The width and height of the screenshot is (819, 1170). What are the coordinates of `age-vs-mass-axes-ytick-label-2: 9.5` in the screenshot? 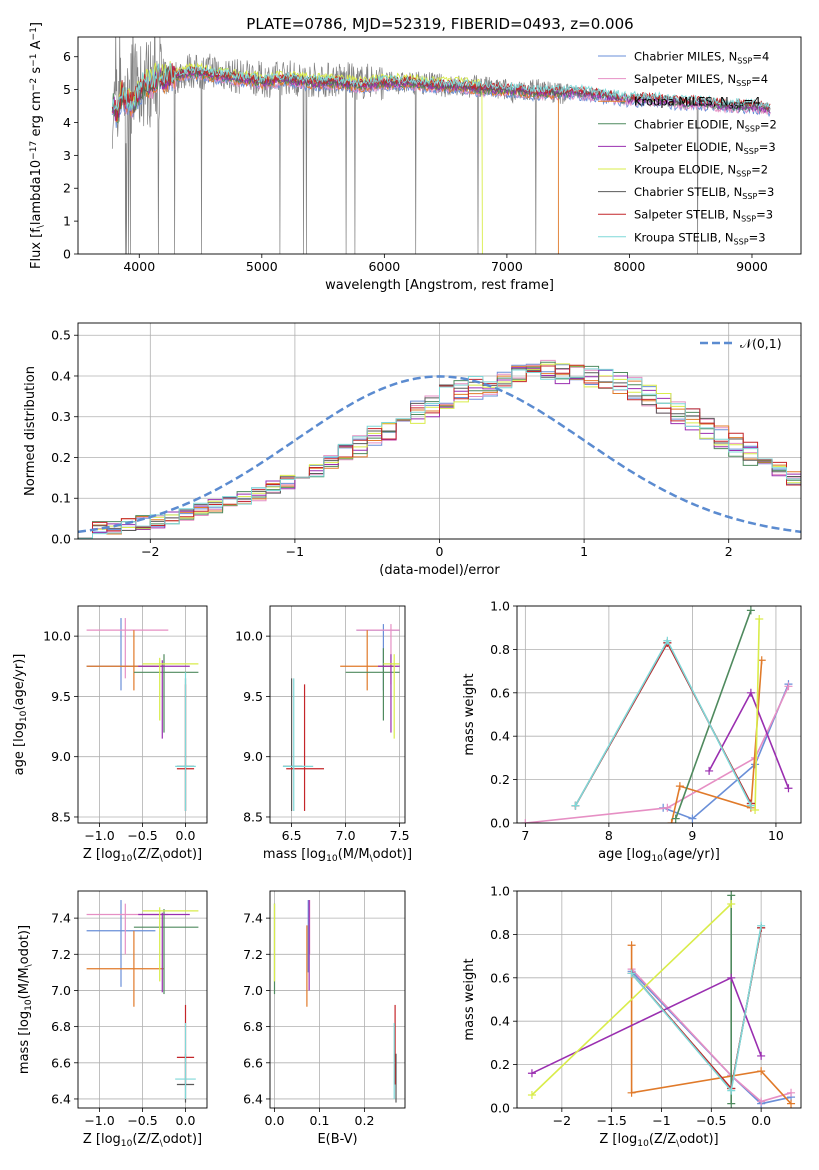 It's located at (253, 696).